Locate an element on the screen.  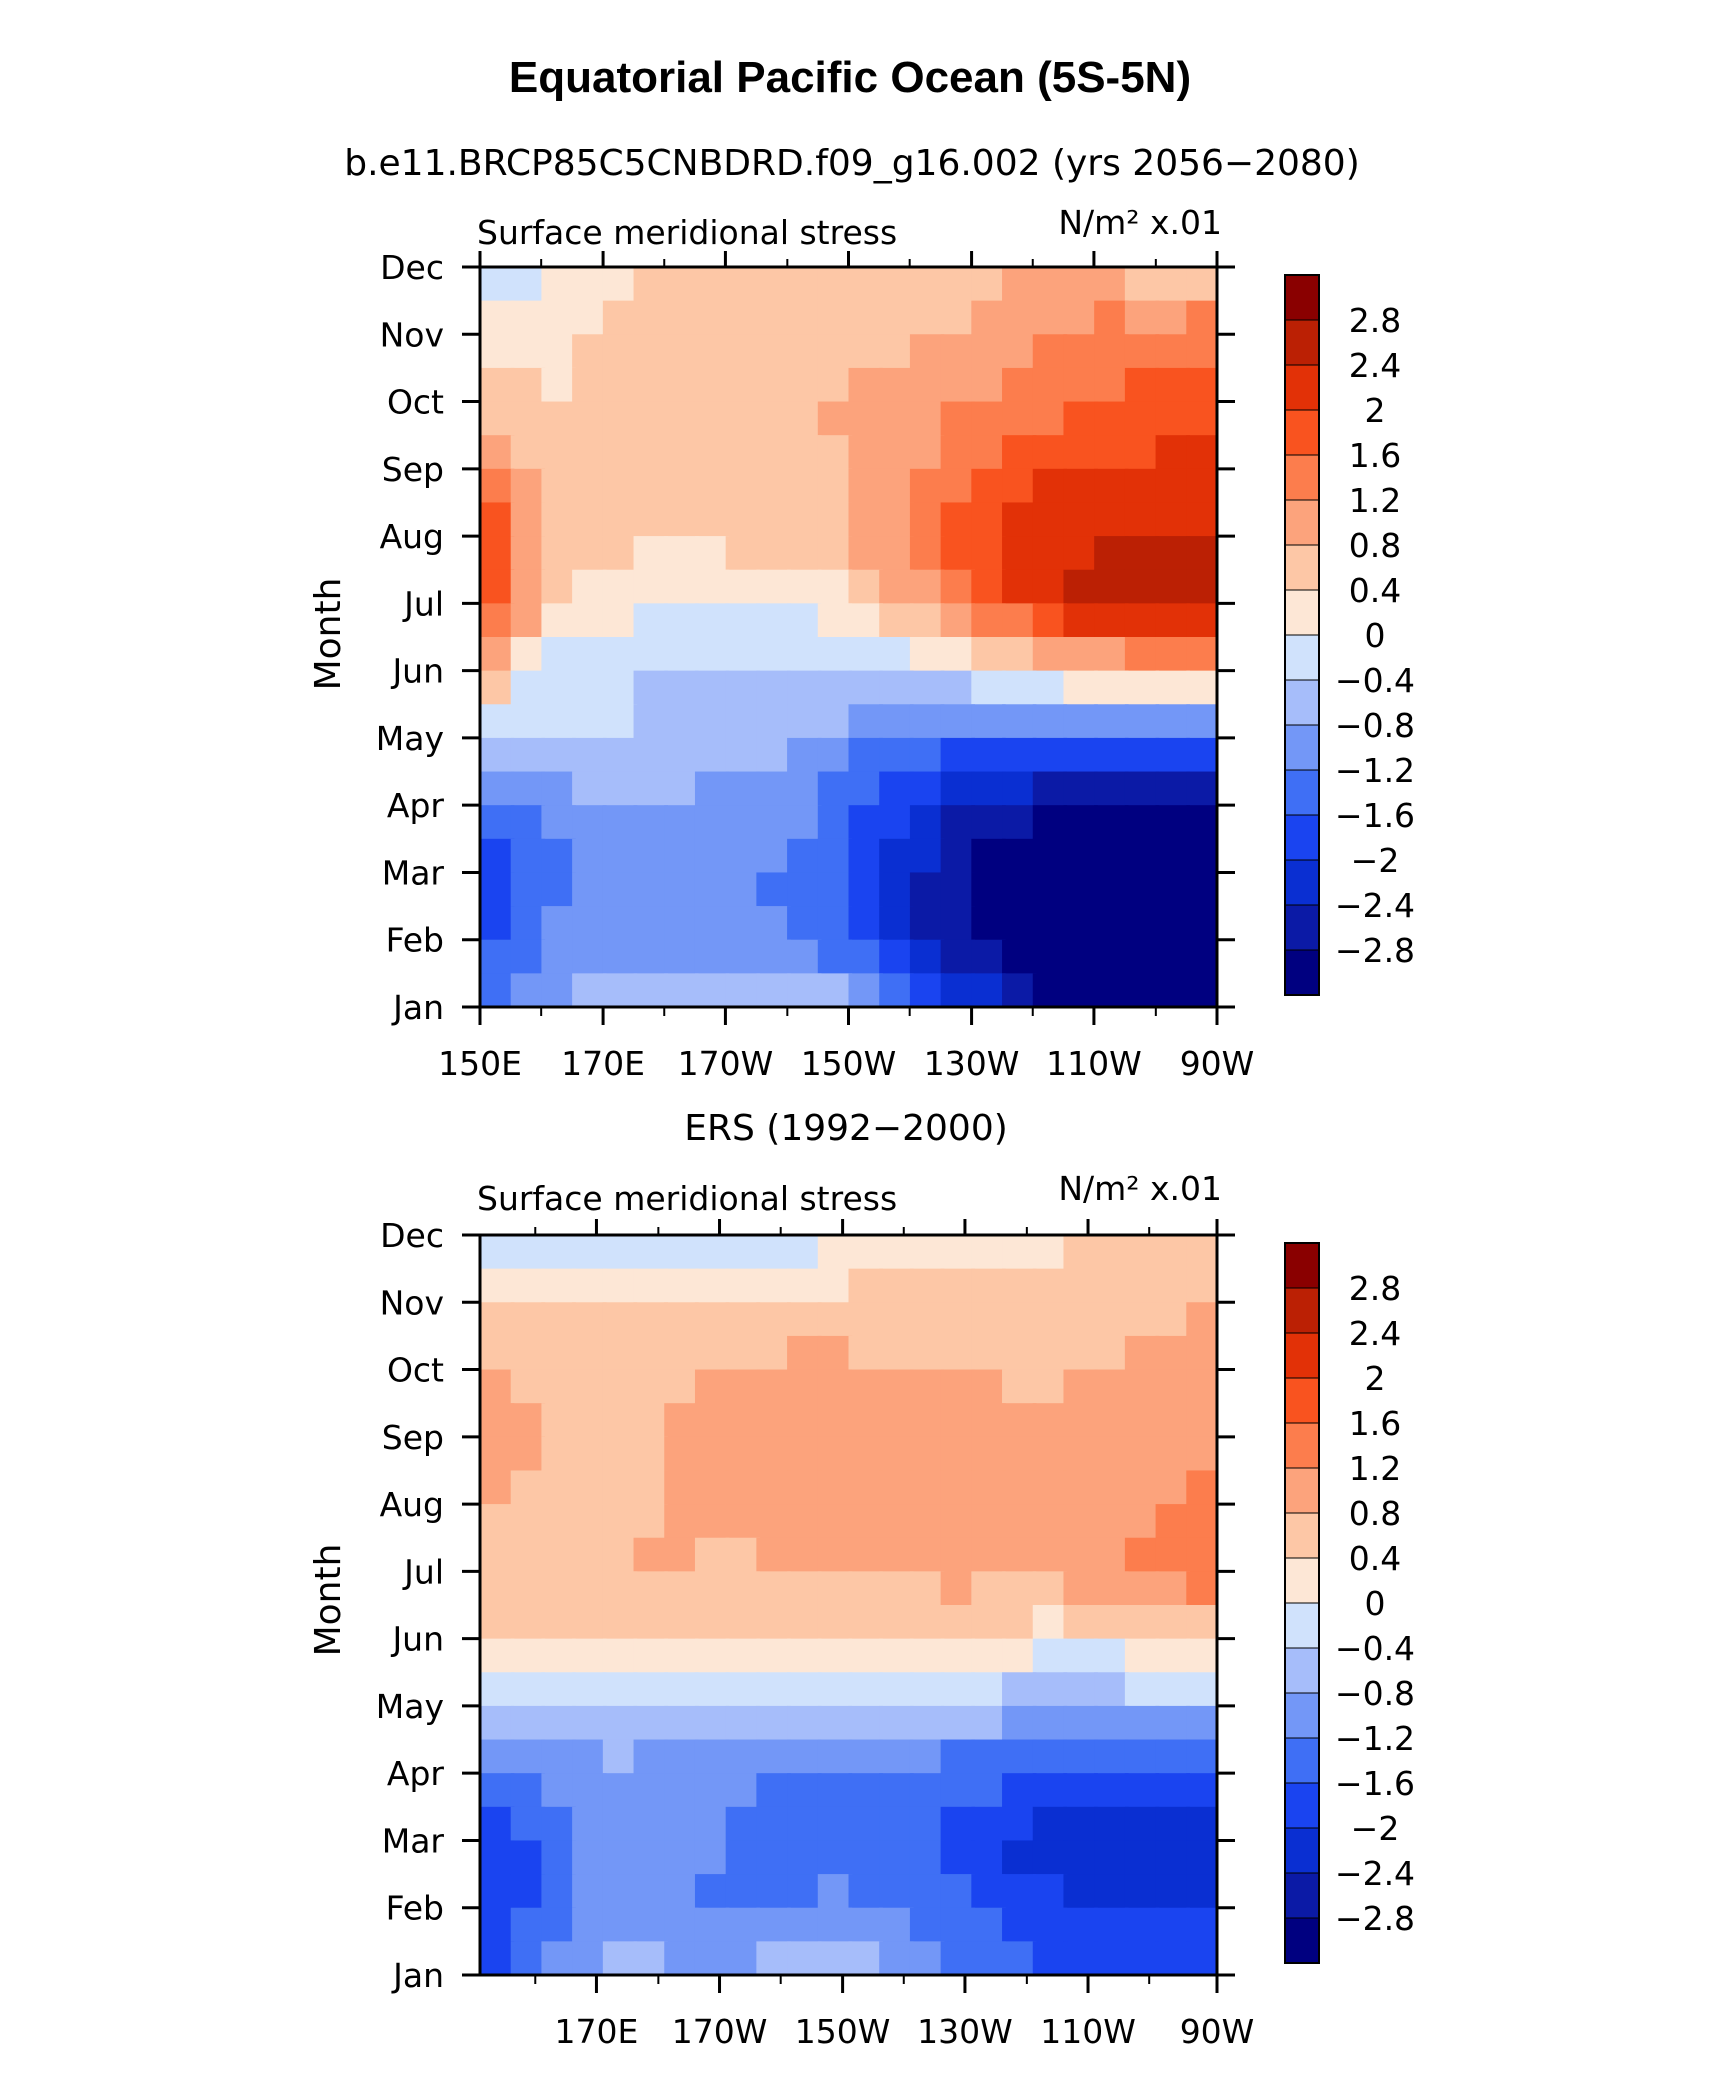
colorbar-label: 0 is located at coordinates (1375, 635).